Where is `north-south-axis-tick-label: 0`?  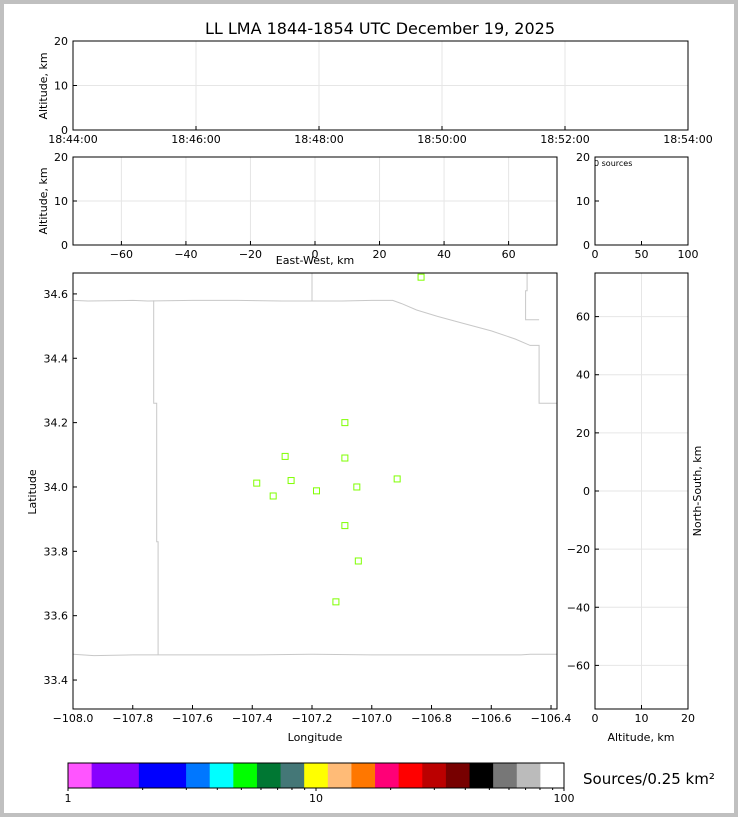
north-south-axis-tick-label: 0 is located at coordinates (586, 491).